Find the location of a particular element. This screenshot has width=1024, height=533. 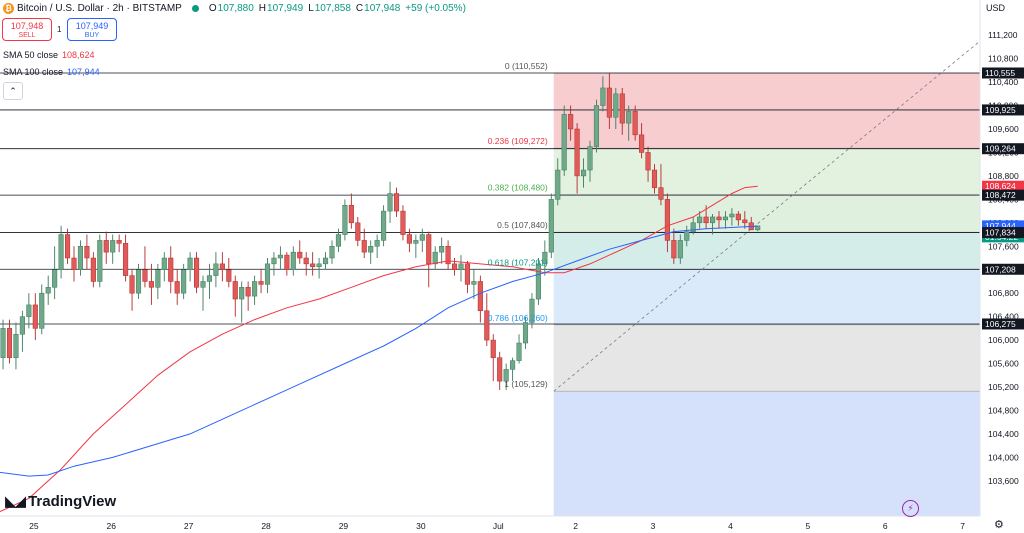

price-axis-badge-text: 109,264 is located at coordinates (1000, 149).